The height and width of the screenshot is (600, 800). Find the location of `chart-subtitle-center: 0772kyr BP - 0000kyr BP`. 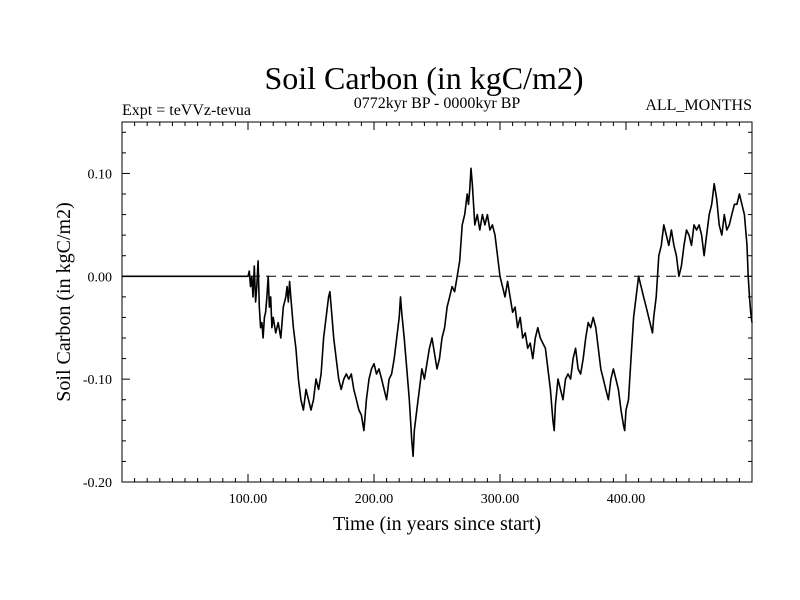

chart-subtitle-center: 0772kyr BP - 0000kyr BP is located at coordinates (437, 103).